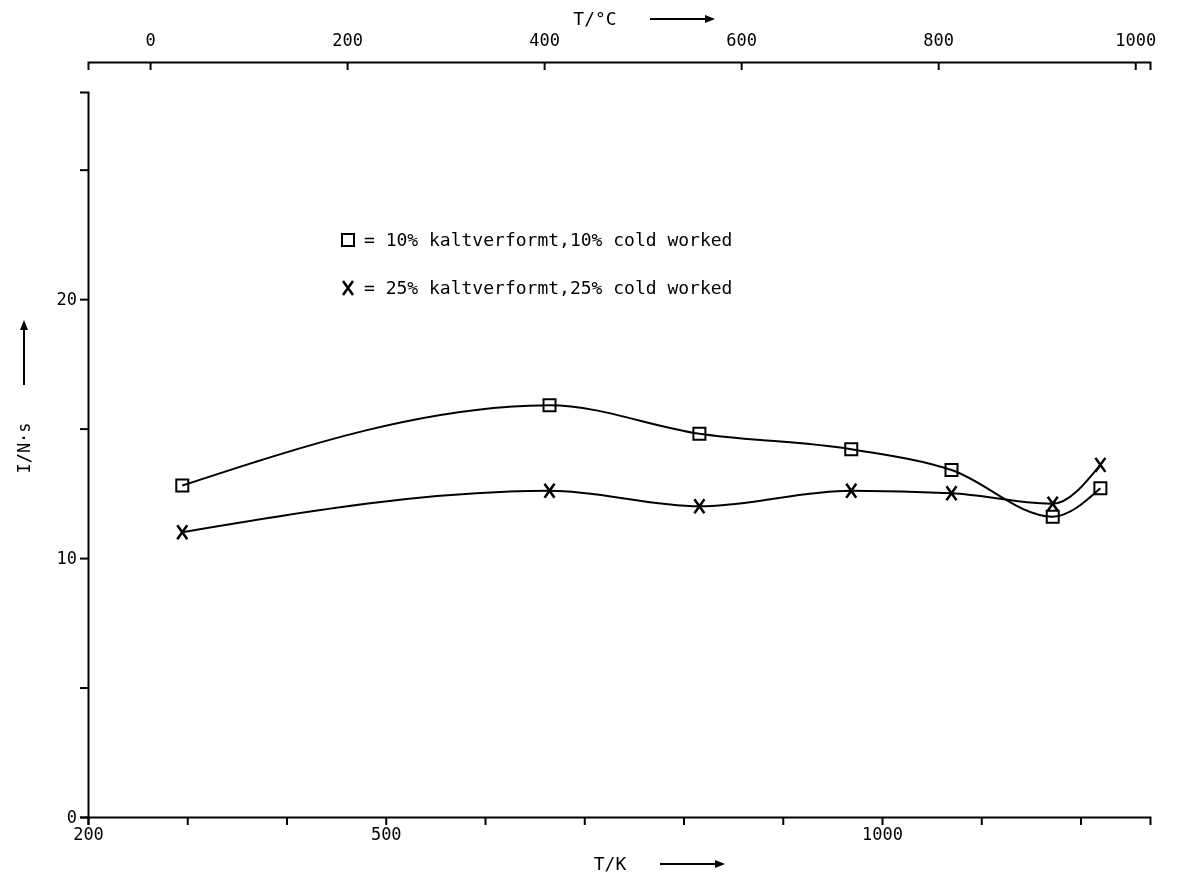 The image size is (1182, 887). Describe the element at coordinates (66, 299) in the screenshot. I see `y-tick-label: 20` at that location.